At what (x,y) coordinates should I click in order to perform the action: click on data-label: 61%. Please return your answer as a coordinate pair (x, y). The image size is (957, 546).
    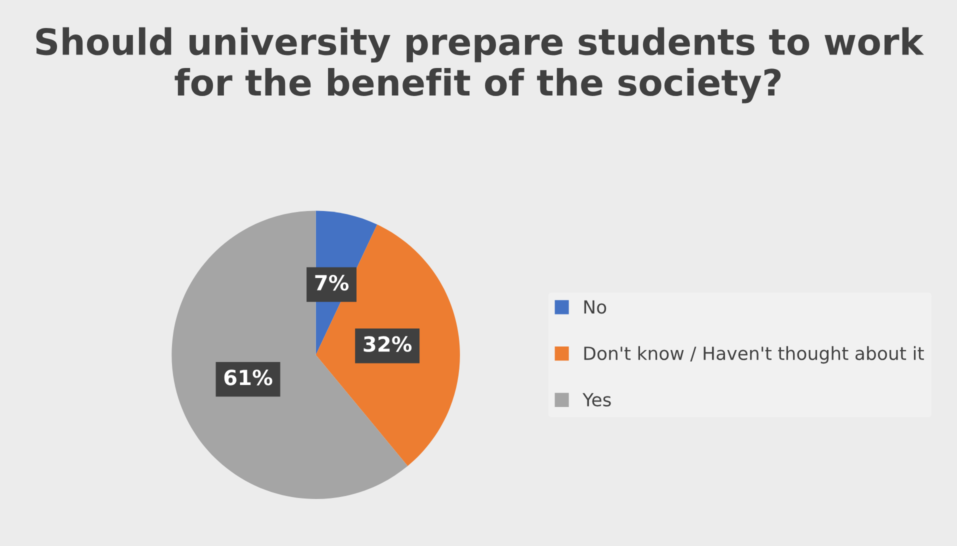
    Looking at the image, I should click on (248, 378).